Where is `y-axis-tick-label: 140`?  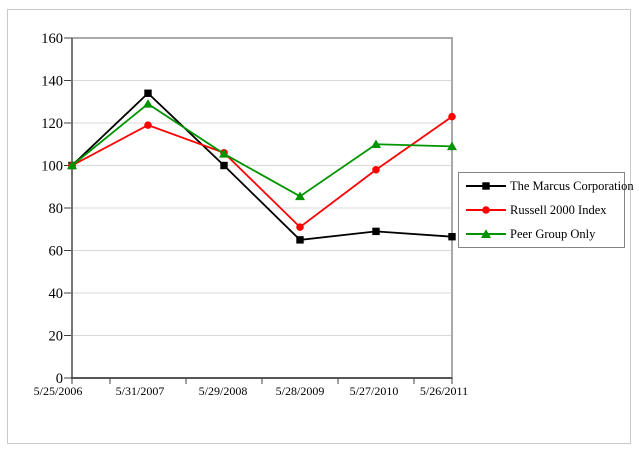
y-axis-tick-label: 140 is located at coordinates (52, 82).